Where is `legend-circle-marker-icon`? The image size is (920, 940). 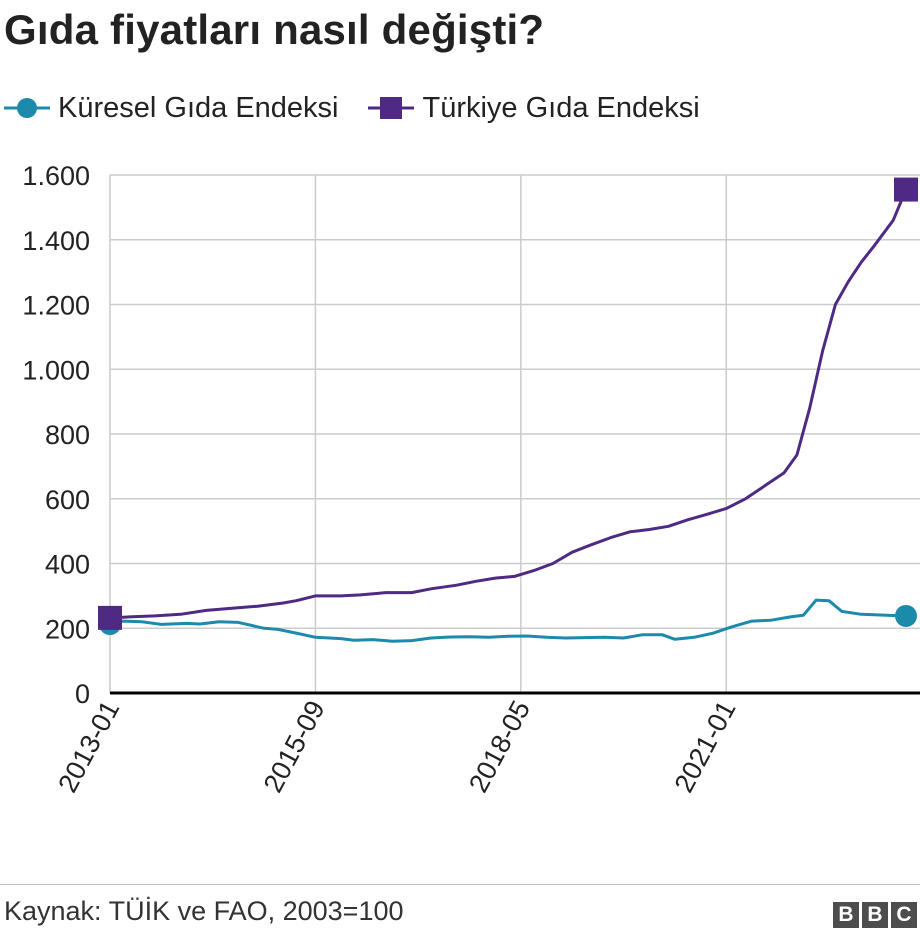
legend-circle-marker-icon is located at coordinates (27, 108).